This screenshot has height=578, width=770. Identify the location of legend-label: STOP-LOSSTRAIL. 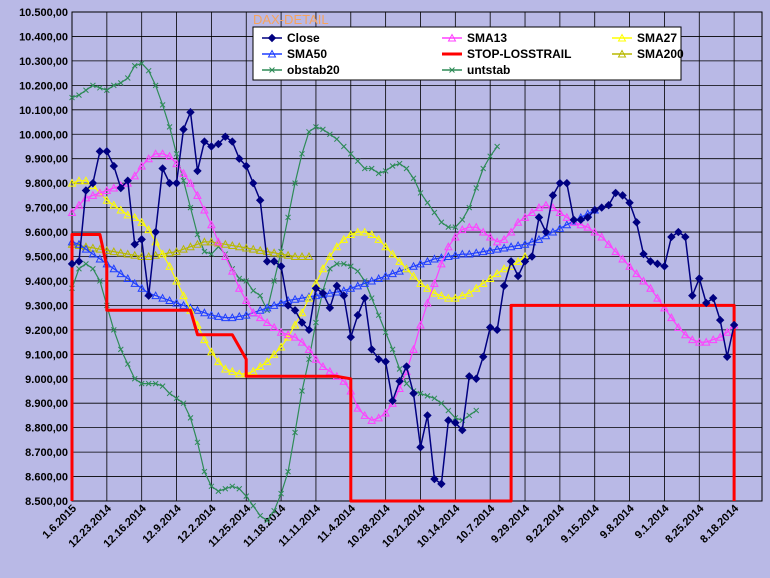
(519, 54).